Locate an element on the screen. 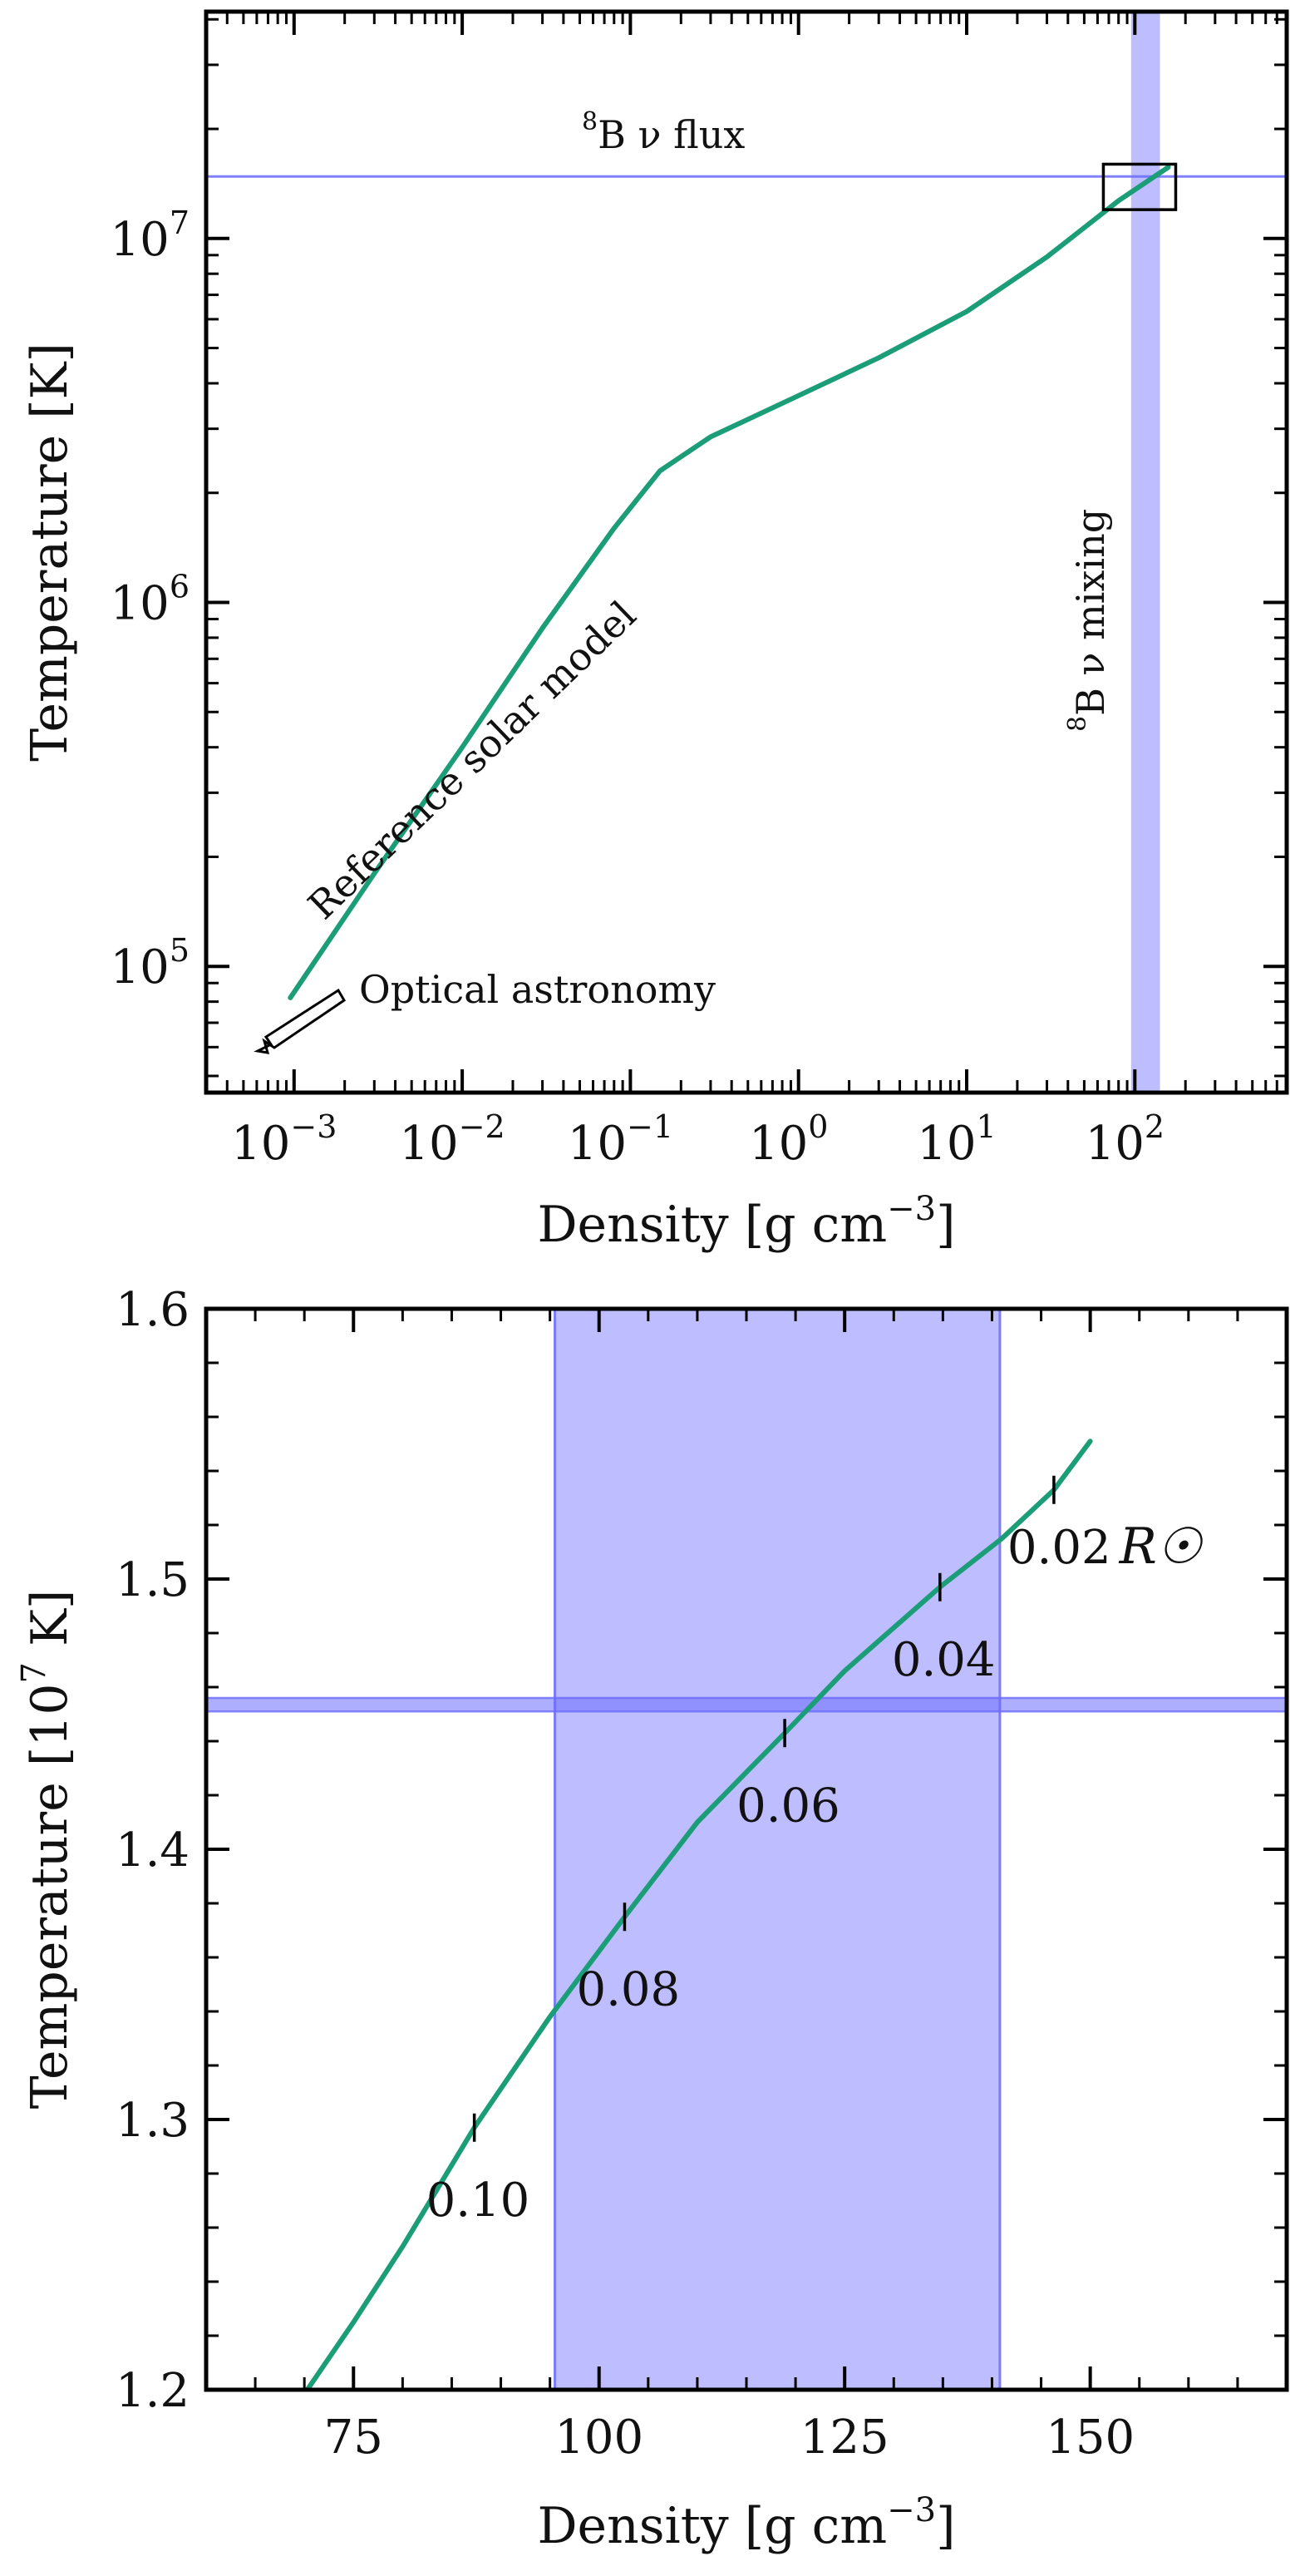 The width and height of the screenshot is (1300, 2576). x-tick-exponent: −2 is located at coordinates (482, 1126).